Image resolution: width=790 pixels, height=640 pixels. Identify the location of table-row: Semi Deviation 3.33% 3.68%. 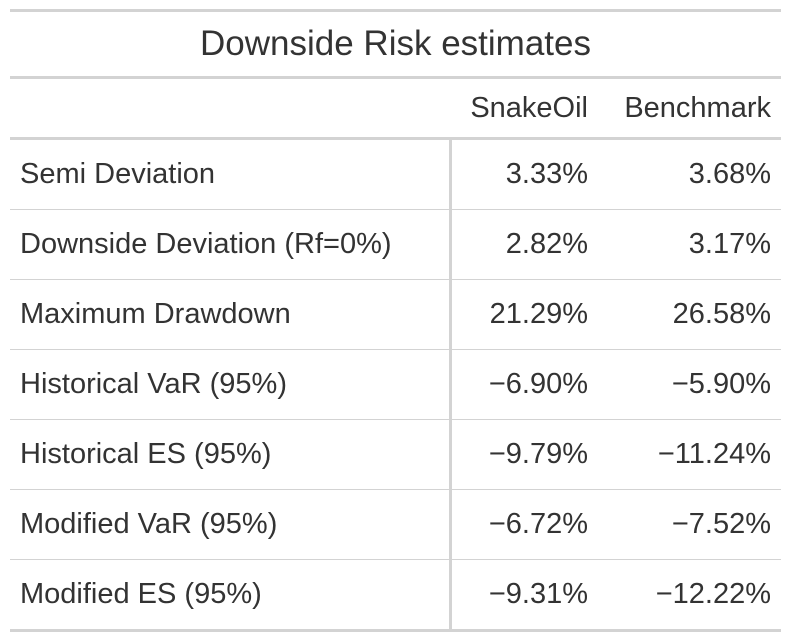
(395, 174).